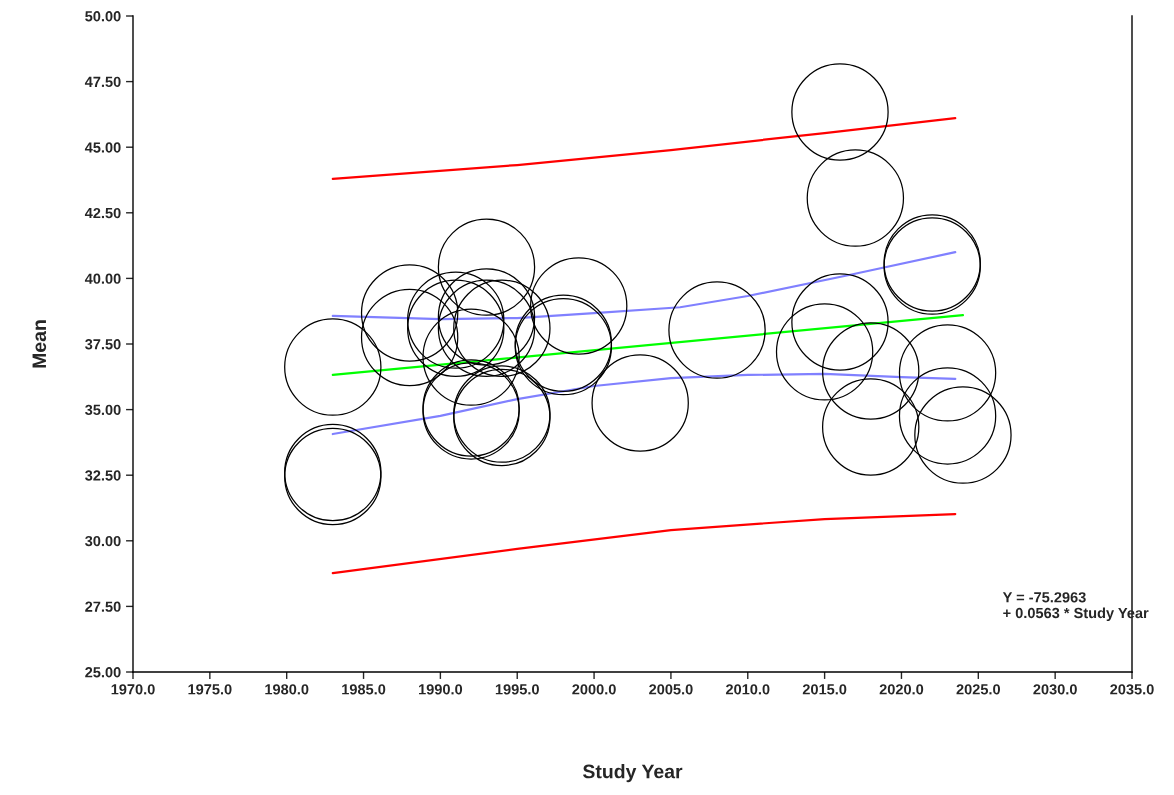 The width and height of the screenshot is (1174, 795). I want to click on x-tick-label: 2030.0, so click(1055, 689).